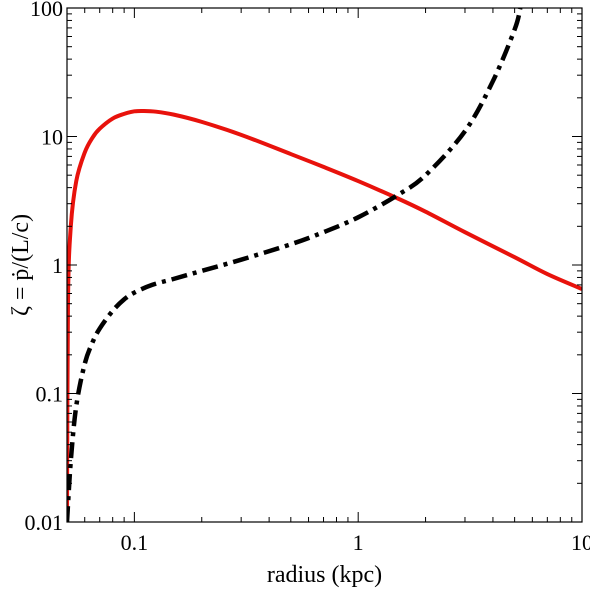 The width and height of the screenshot is (590, 590). I want to click on y-tick-label: 0.01, so click(44, 522).